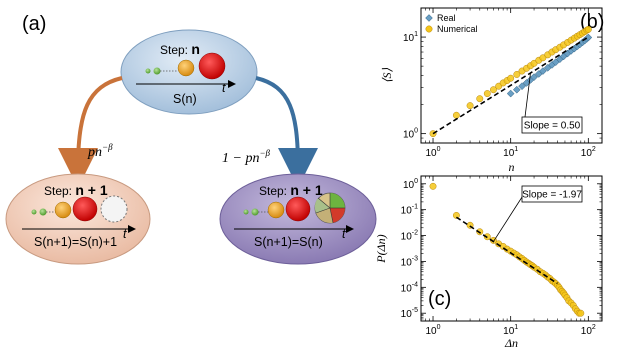 This screenshot has width=623, height=349. Describe the element at coordinates (344, 234) in the screenshot. I see `right-t-label: t` at that location.